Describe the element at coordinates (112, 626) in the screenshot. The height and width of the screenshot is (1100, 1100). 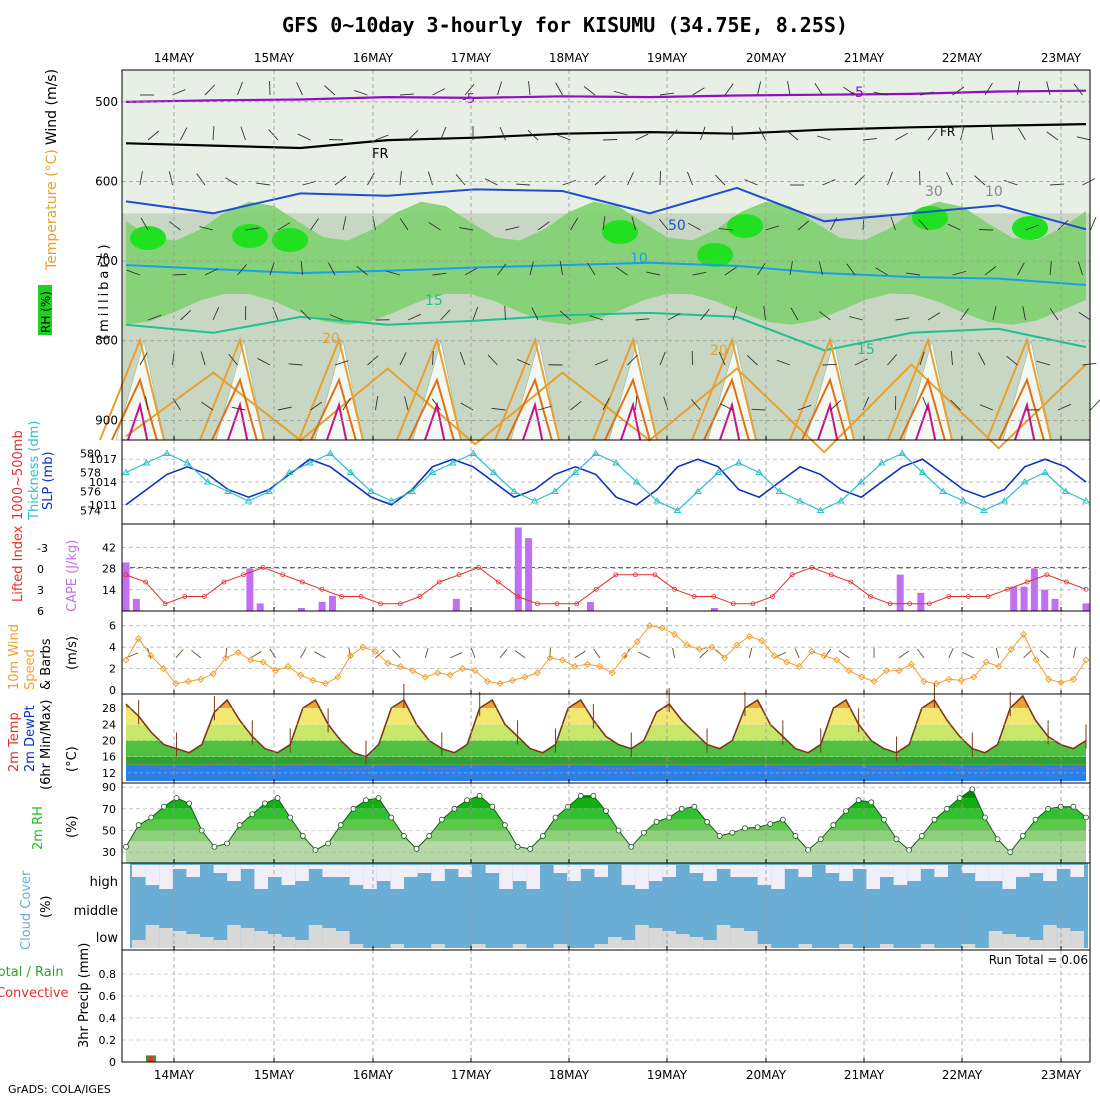
I see `wind-tick-label: 6` at that location.